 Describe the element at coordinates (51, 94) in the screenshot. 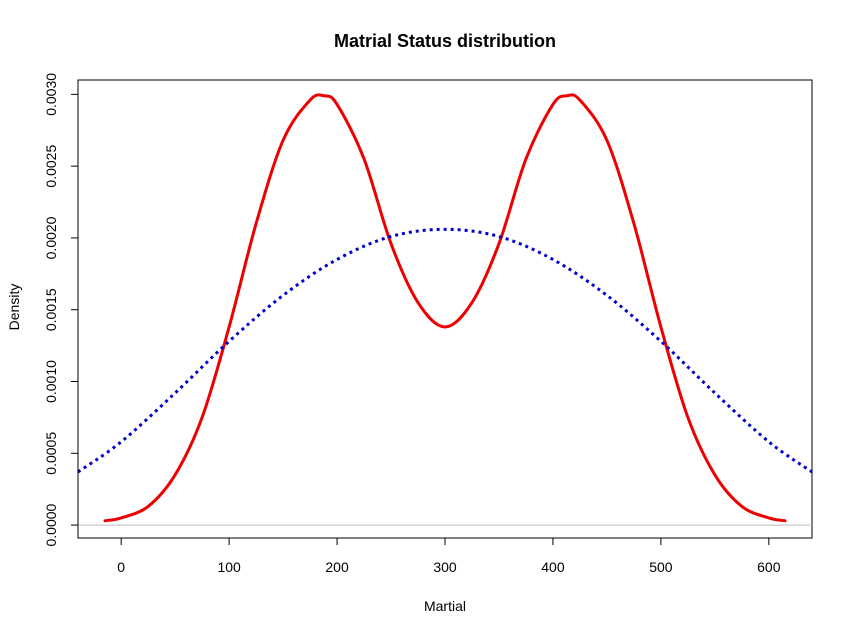

I see `y-tick-label: 0.0030` at that location.